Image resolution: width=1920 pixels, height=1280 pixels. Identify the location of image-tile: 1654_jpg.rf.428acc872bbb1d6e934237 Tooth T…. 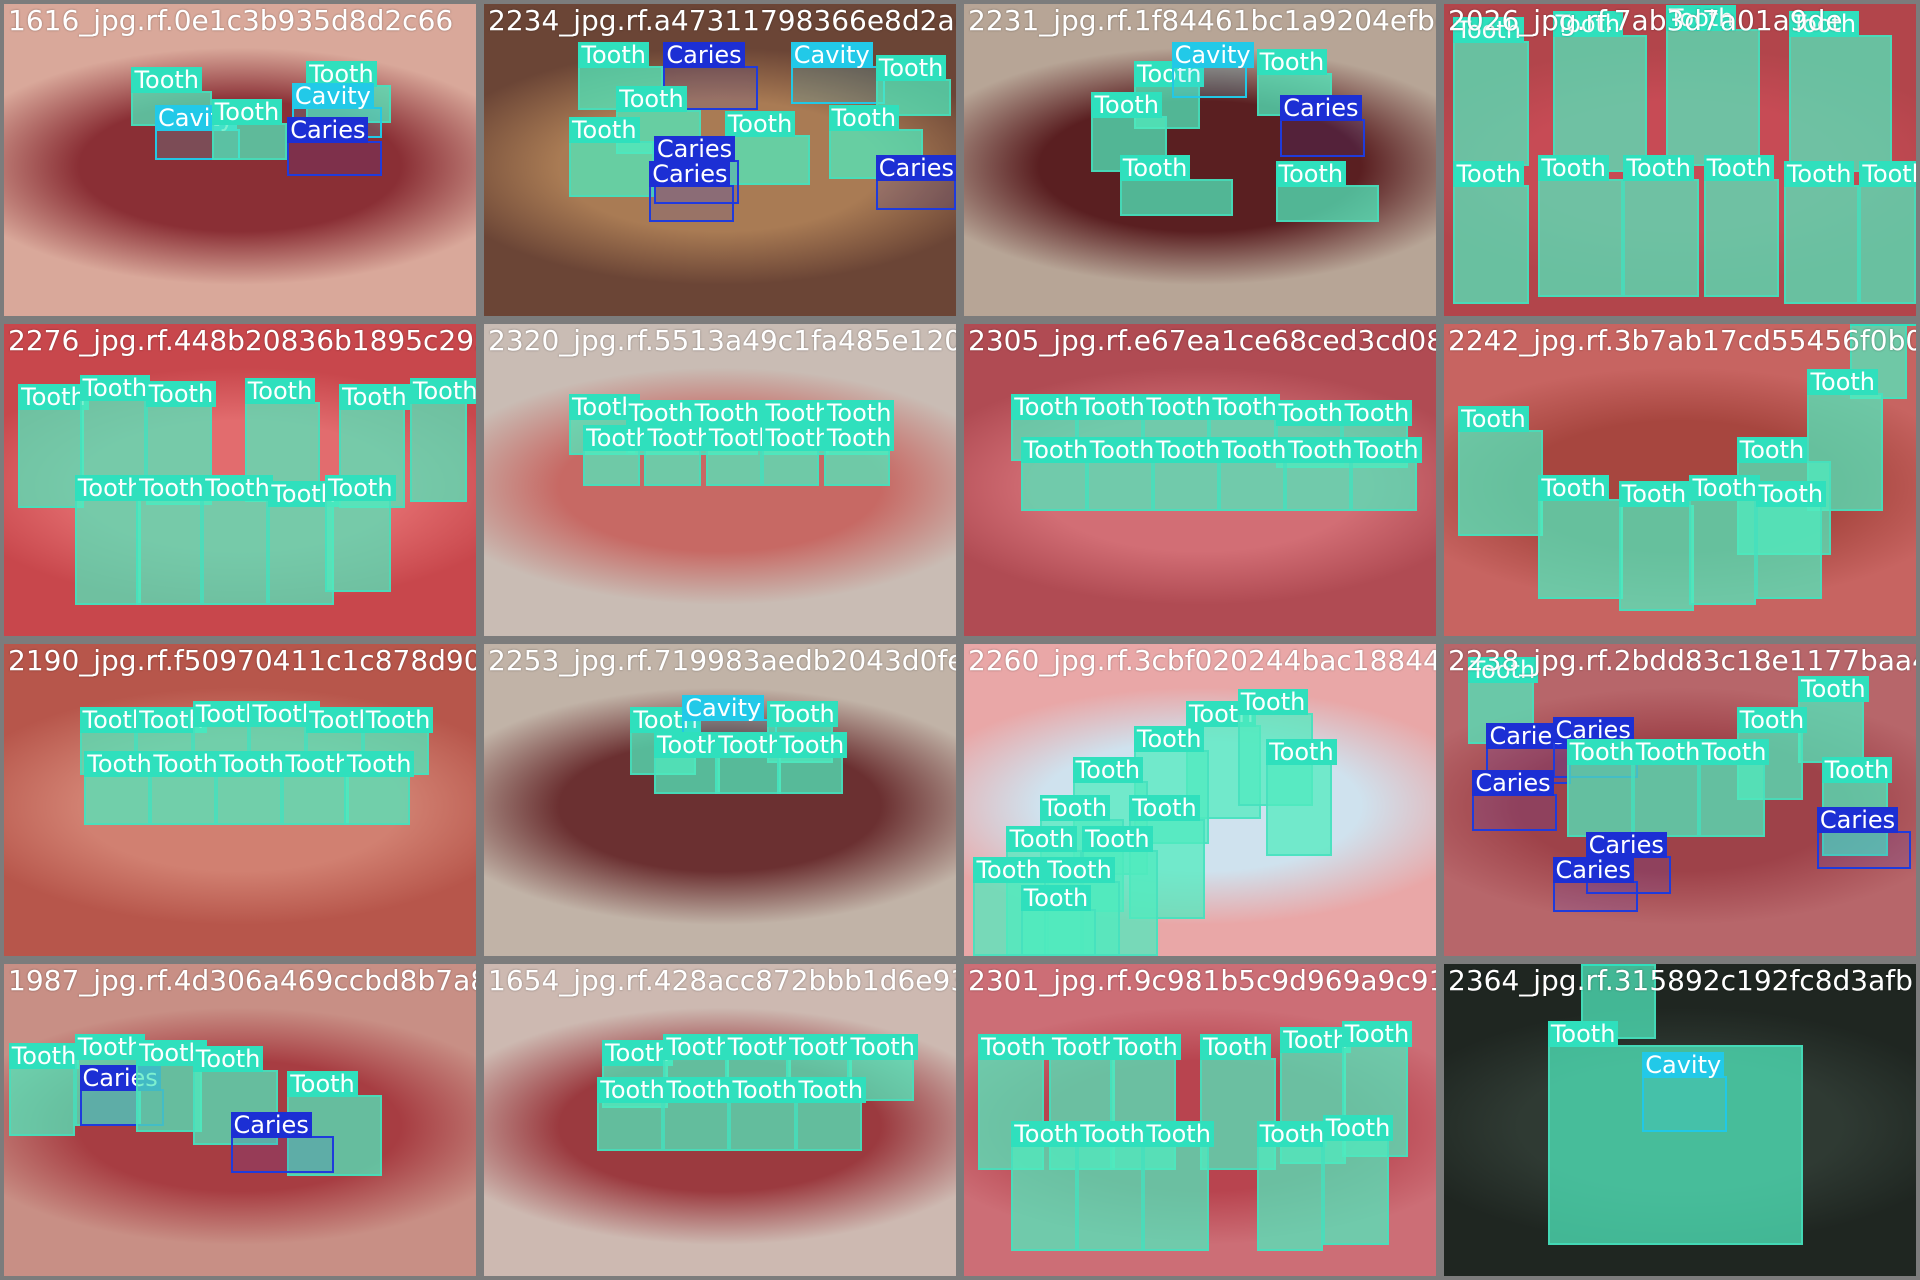
(720, 1120).